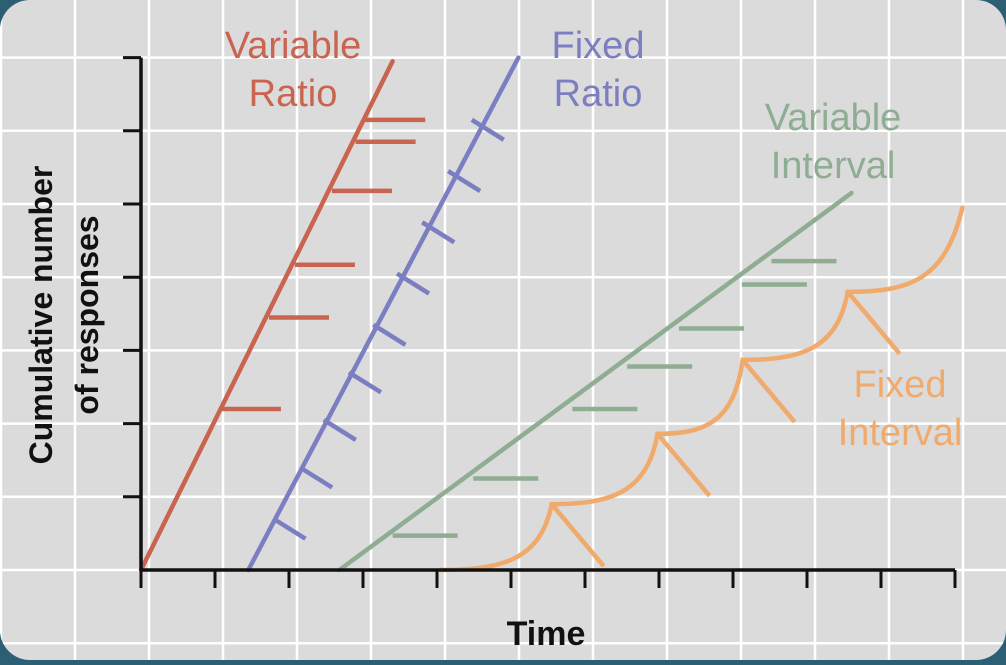 The image size is (1006, 665). Describe the element at coordinates (598, 94) in the screenshot. I see `series-label-fixed-ratio-line-2: Ratio` at that location.